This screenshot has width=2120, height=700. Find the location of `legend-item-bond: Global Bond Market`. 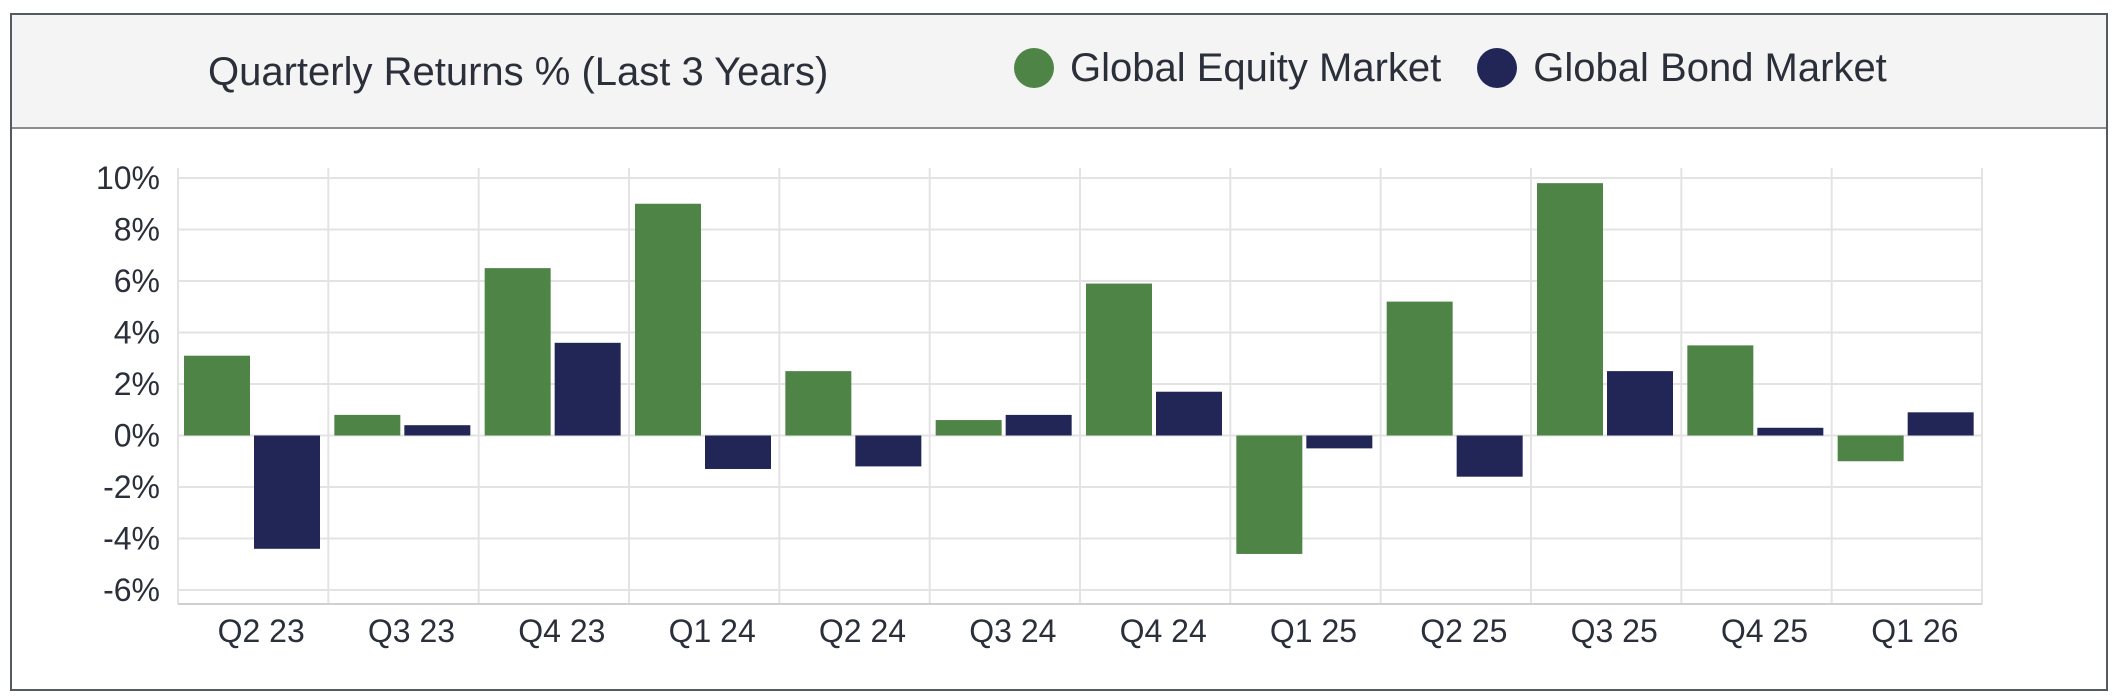

legend-item-bond: Global Bond Market is located at coordinates (1682, 68).